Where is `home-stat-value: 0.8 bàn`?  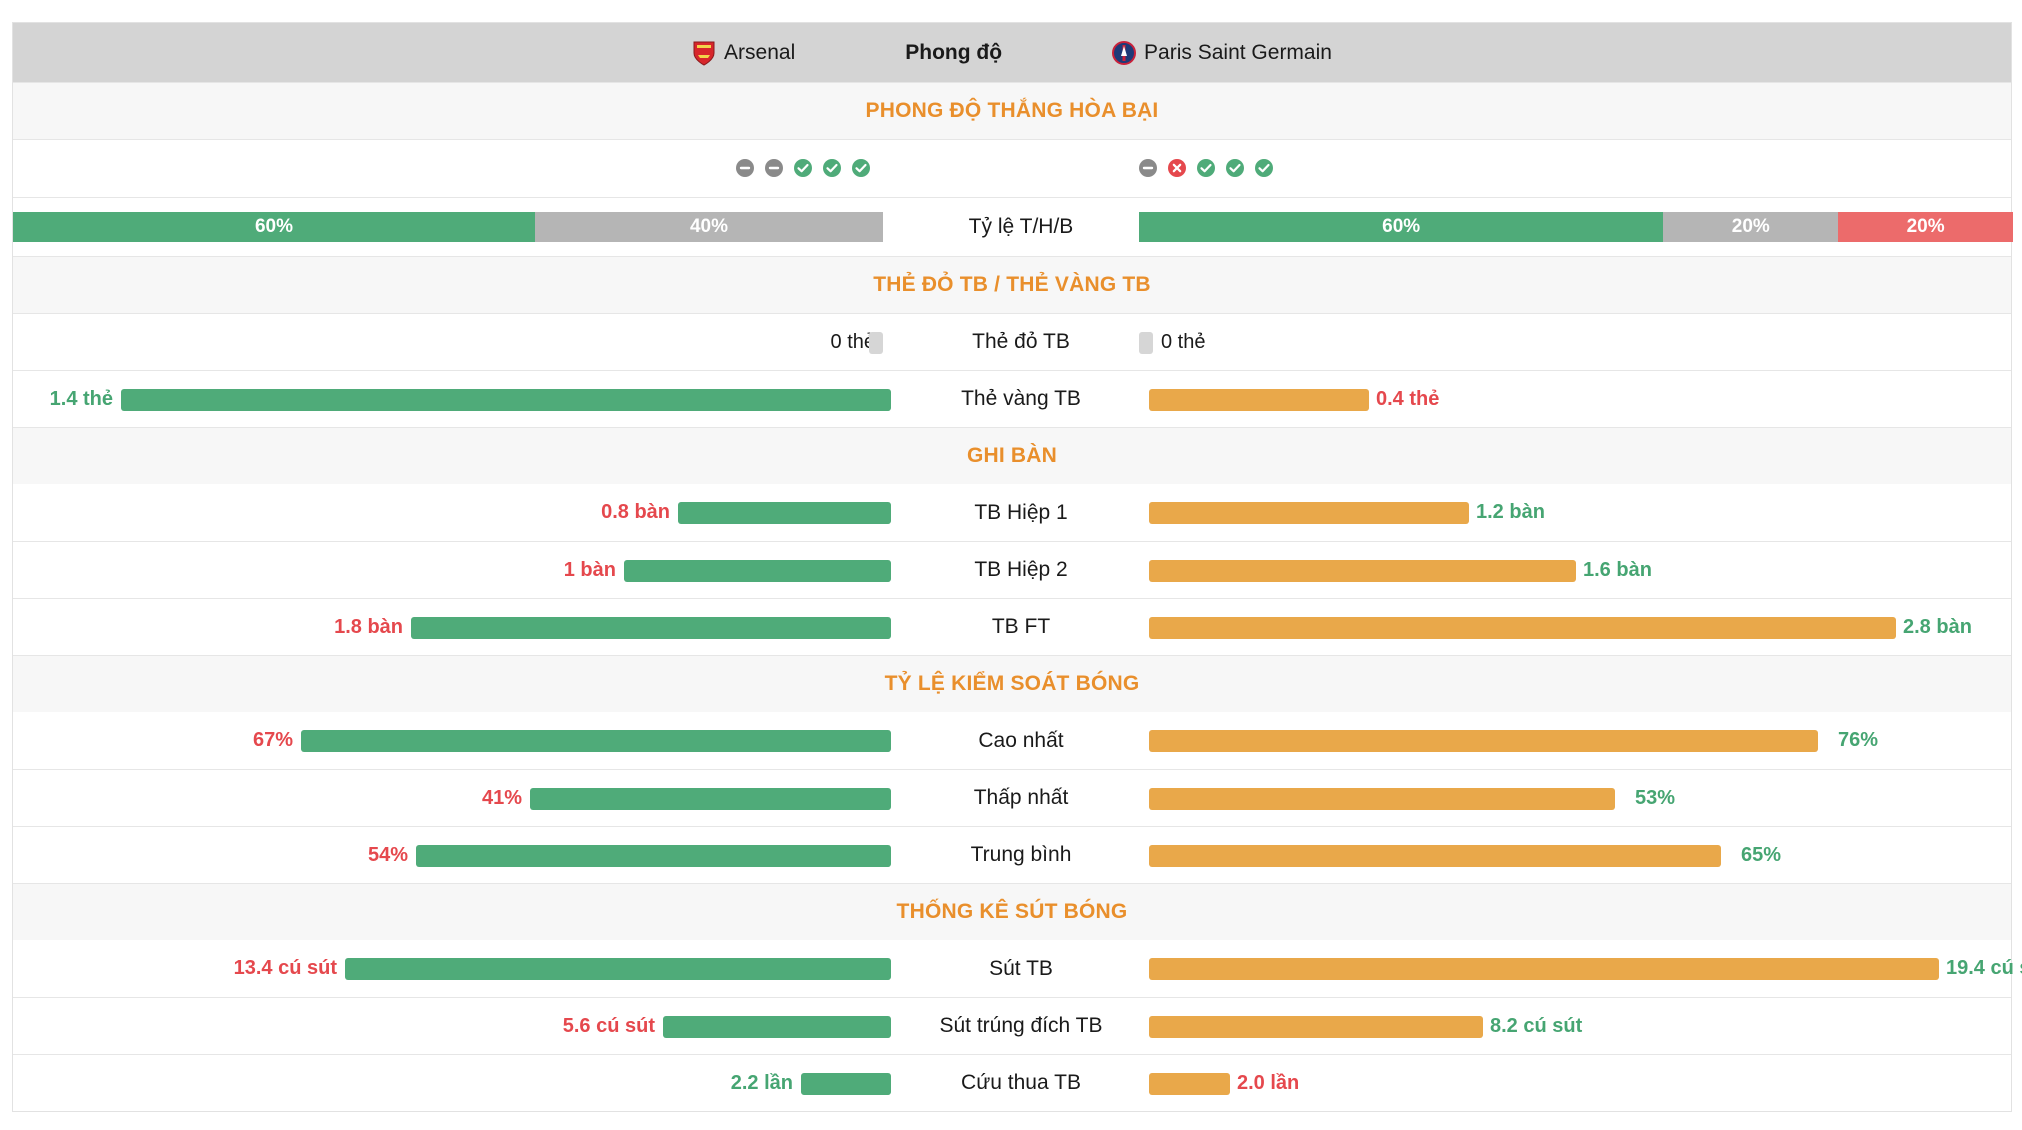 home-stat-value: 0.8 bàn is located at coordinates (635, 512).